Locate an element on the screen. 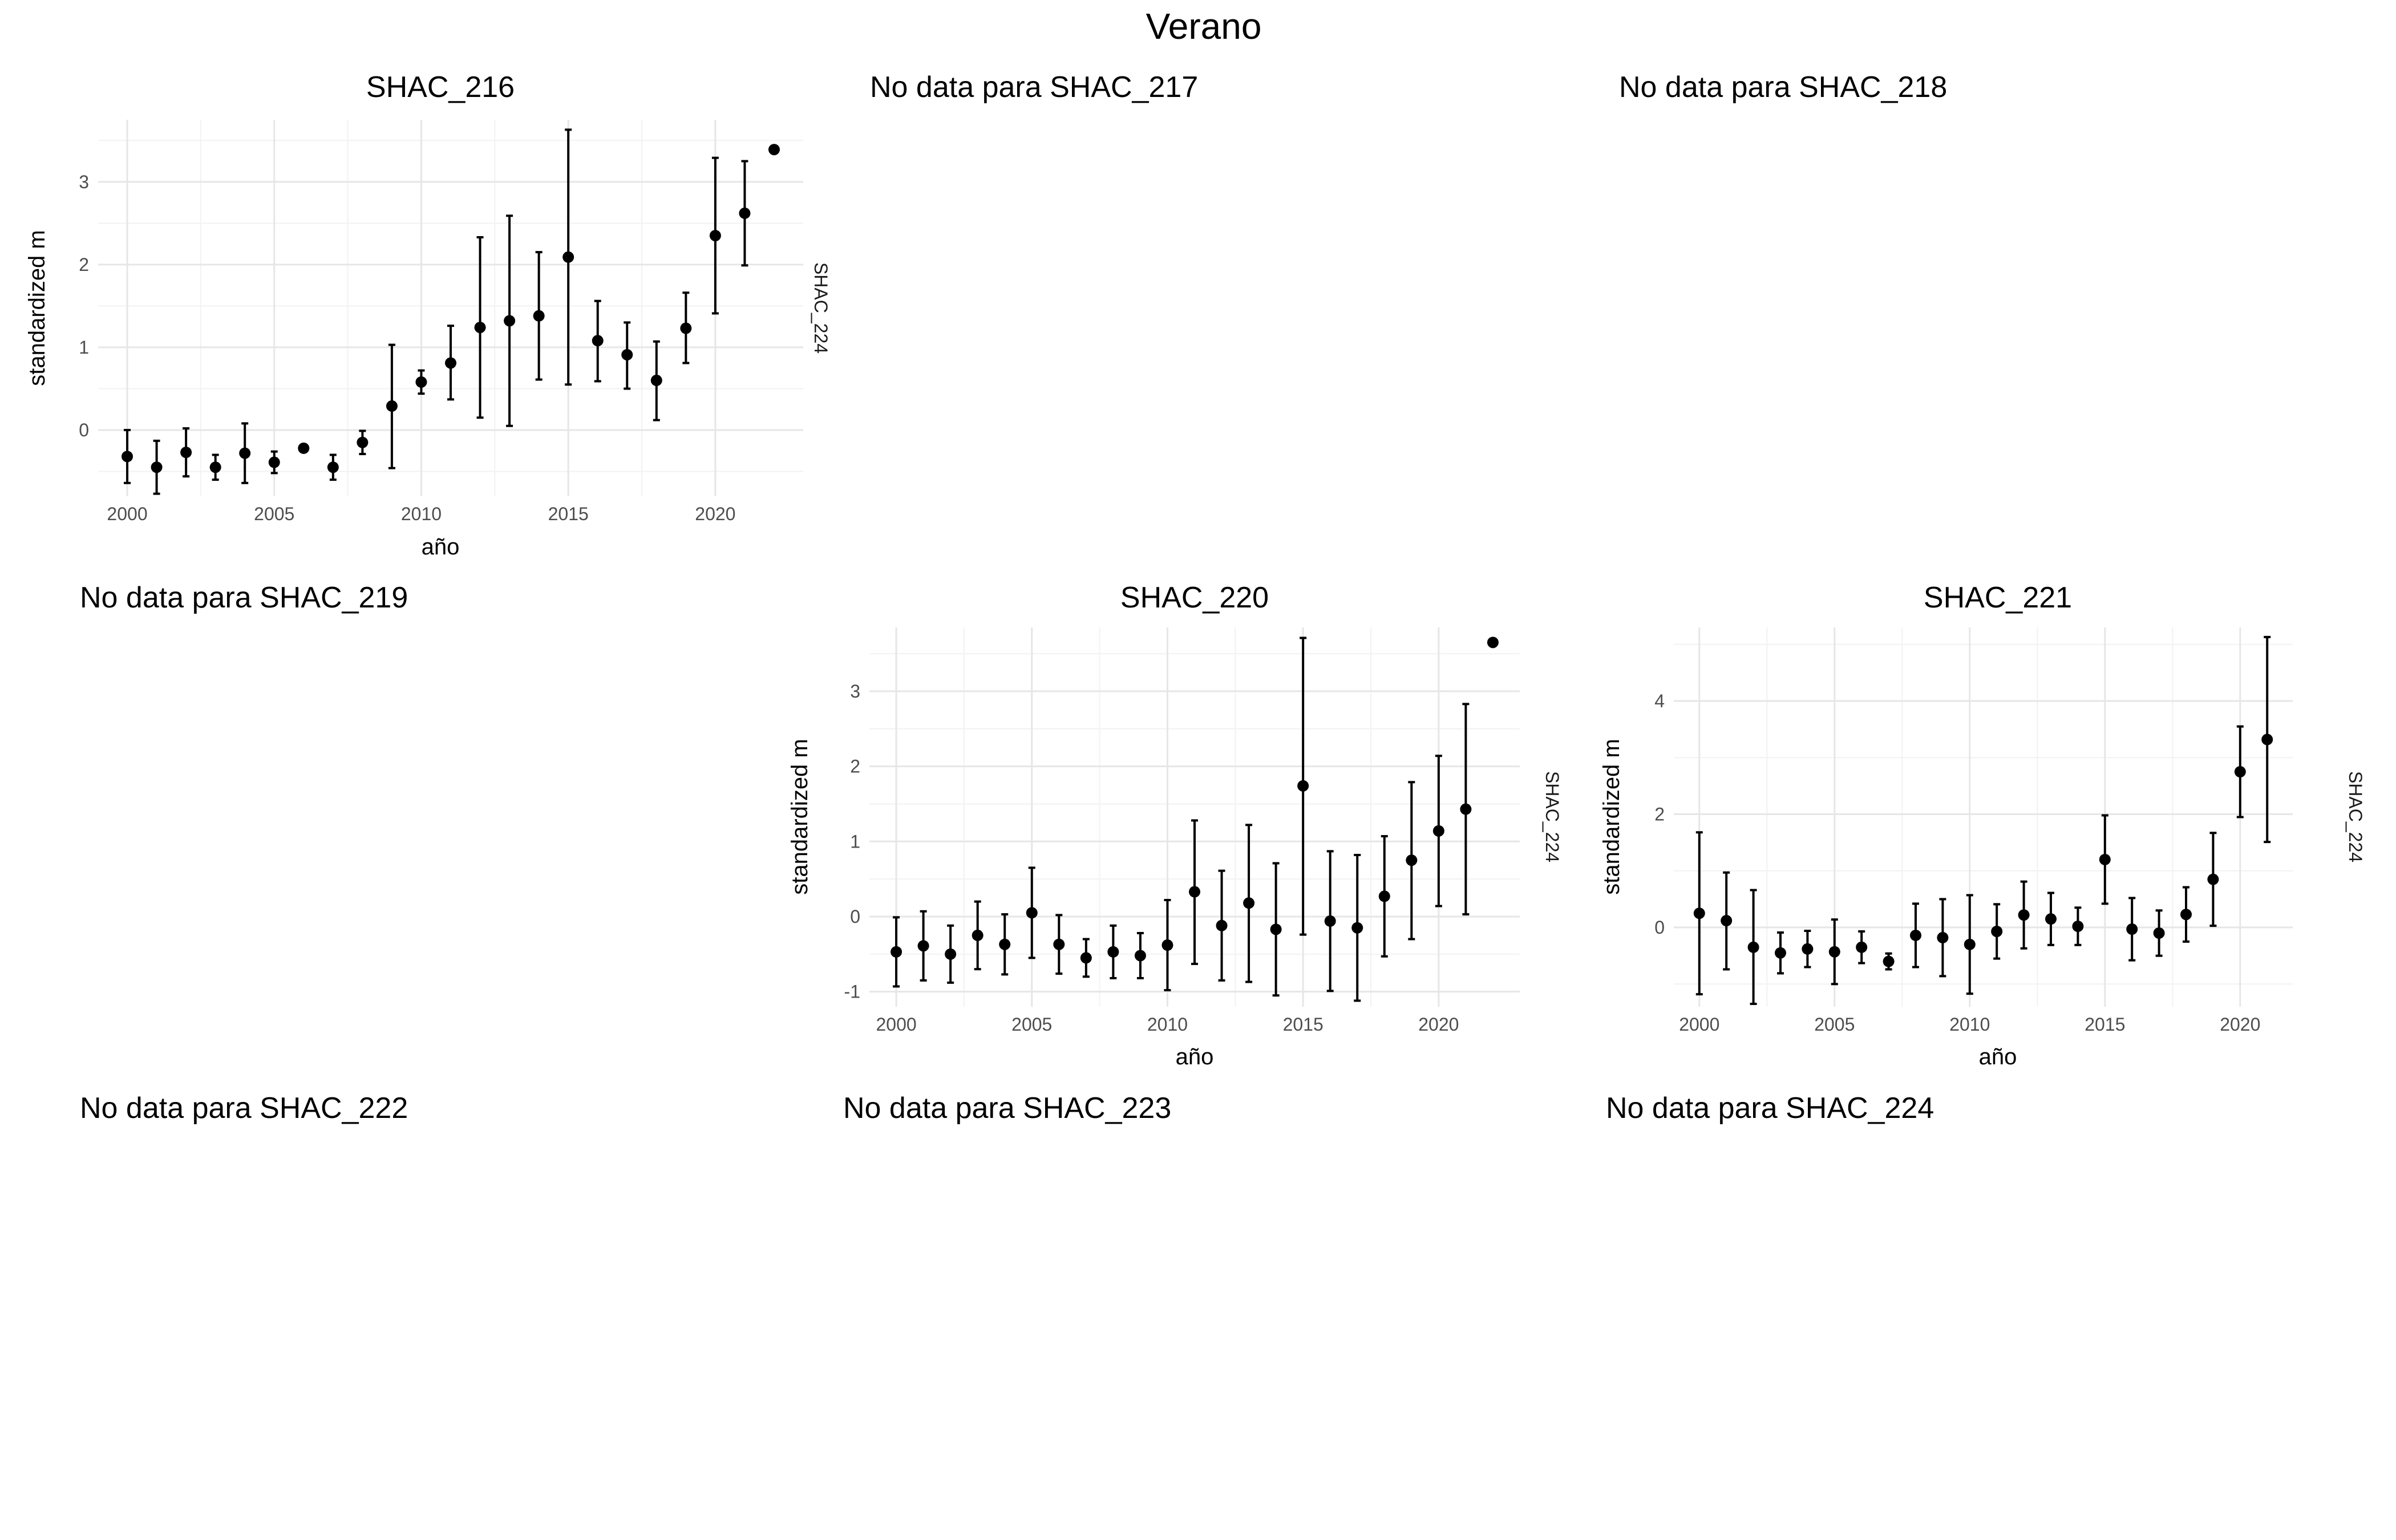  x-tick-label: 2000 is located at coordinates (127, 514).